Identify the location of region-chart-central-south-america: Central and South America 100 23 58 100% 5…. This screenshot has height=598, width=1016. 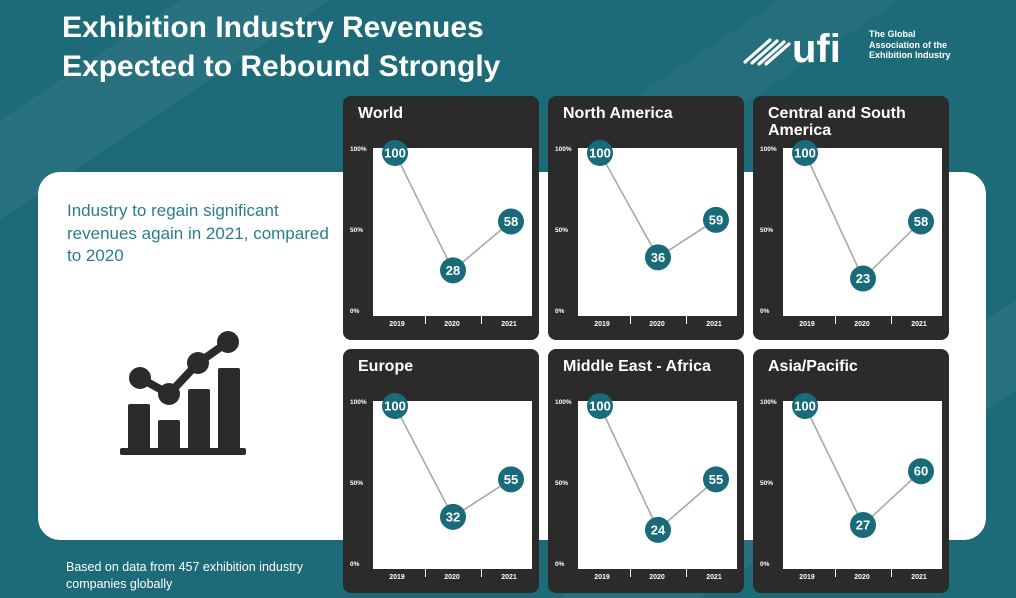
(851, 218).